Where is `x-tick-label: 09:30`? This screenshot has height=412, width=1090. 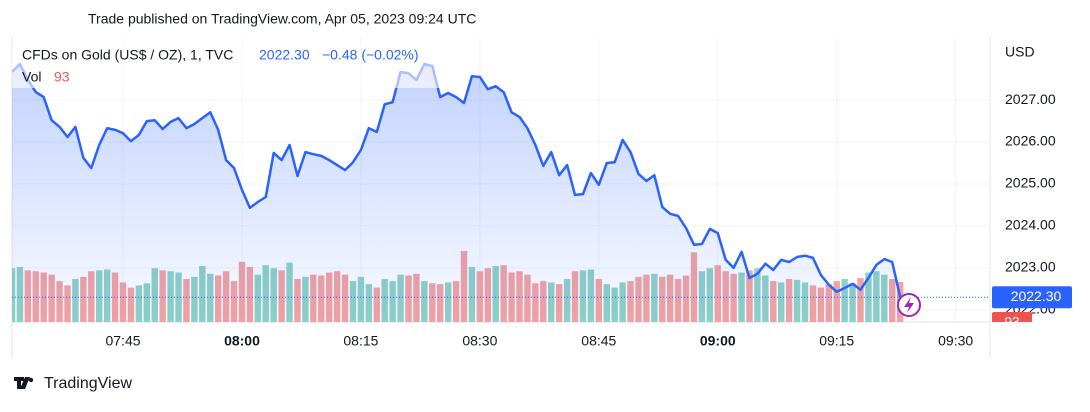
x-tick-label: 09:30 is located at coordinates (955, 341).